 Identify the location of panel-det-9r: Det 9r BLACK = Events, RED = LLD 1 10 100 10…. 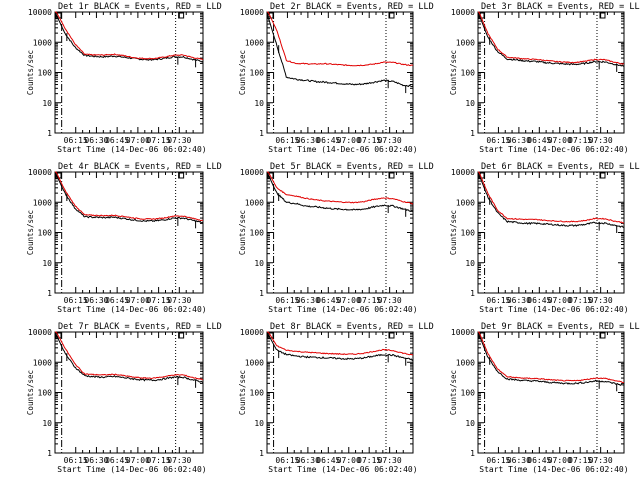
(544, 398).